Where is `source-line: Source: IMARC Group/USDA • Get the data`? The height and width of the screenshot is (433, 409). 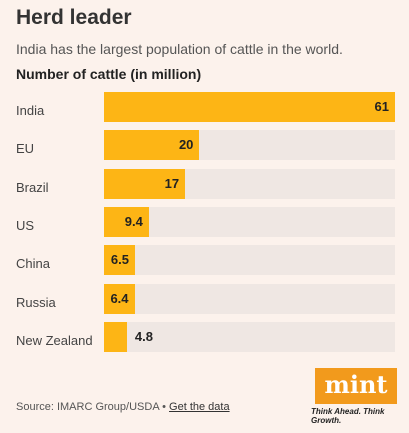
source-line: Source: IMARC Group/USDA • Get the data is located at coordinates (123, 407).